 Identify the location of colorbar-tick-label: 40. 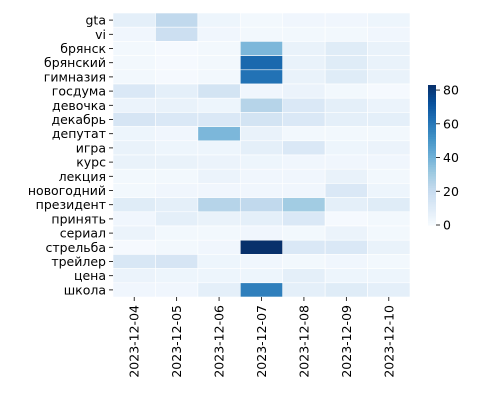
(451, 157).